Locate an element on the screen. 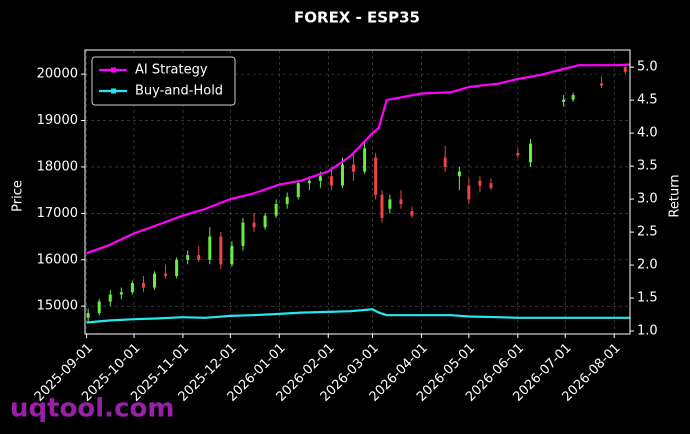 This screenshot has width=690, height=434. y2-tick-label: 5.0 is located at coordinates (647, 67).